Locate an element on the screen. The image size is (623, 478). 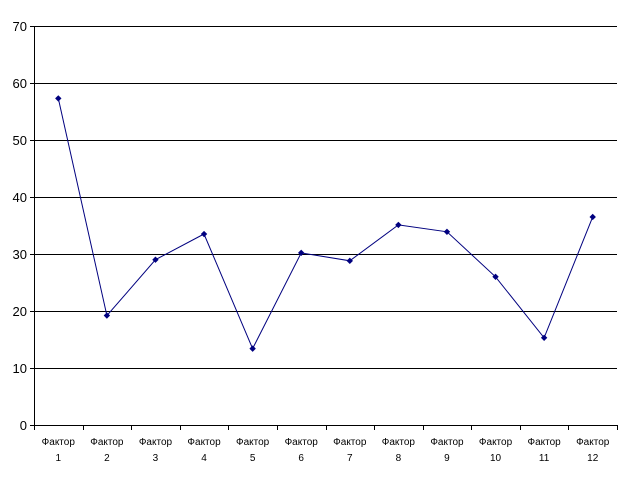
x-tick-label-number: 4 is located at coordinates (204, 458).